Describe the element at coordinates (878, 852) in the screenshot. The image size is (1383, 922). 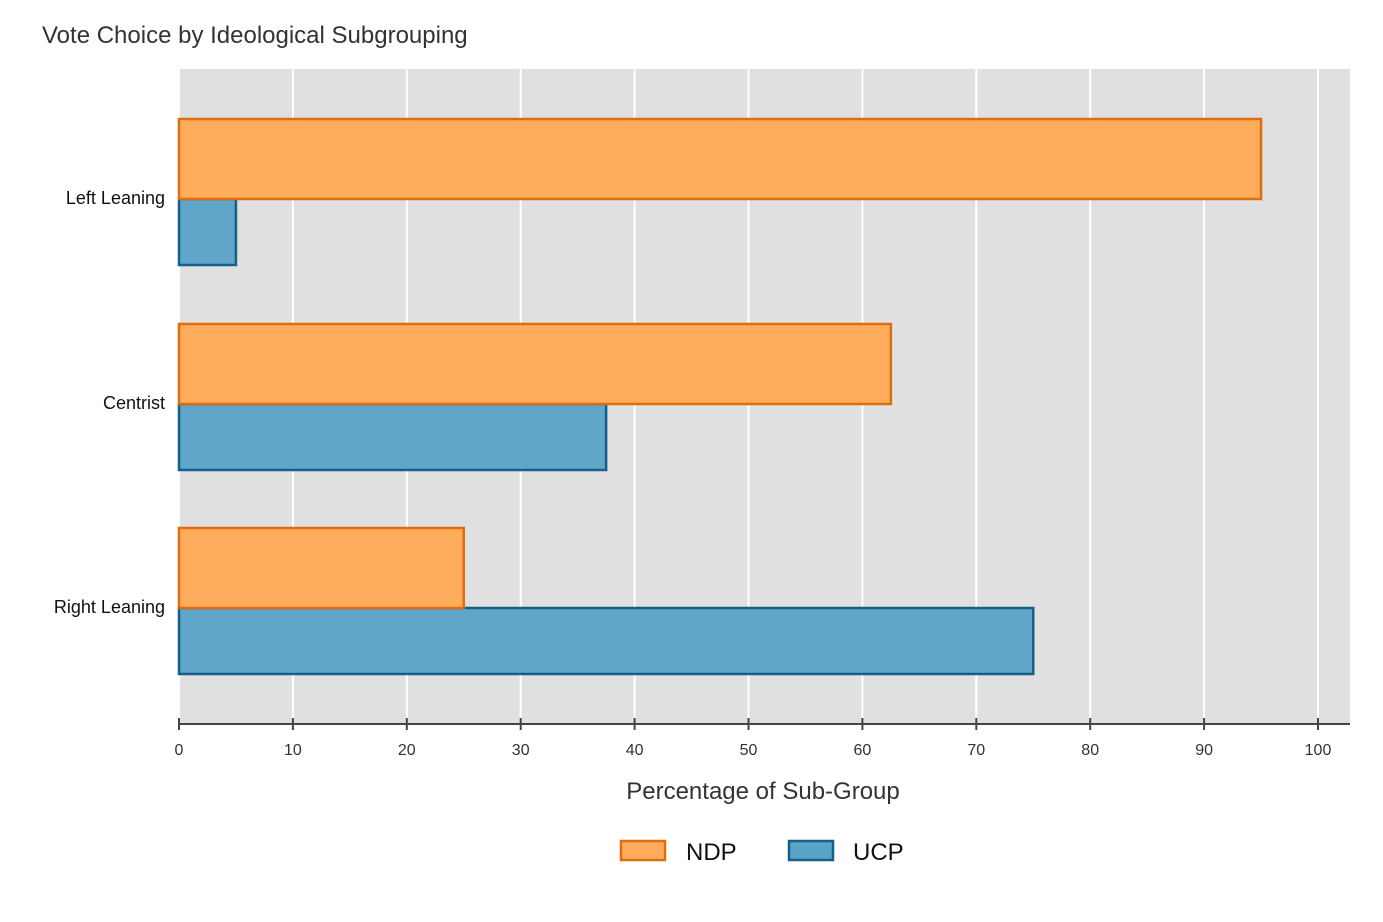
I see `legend-label-ucp: UCP` at that location.